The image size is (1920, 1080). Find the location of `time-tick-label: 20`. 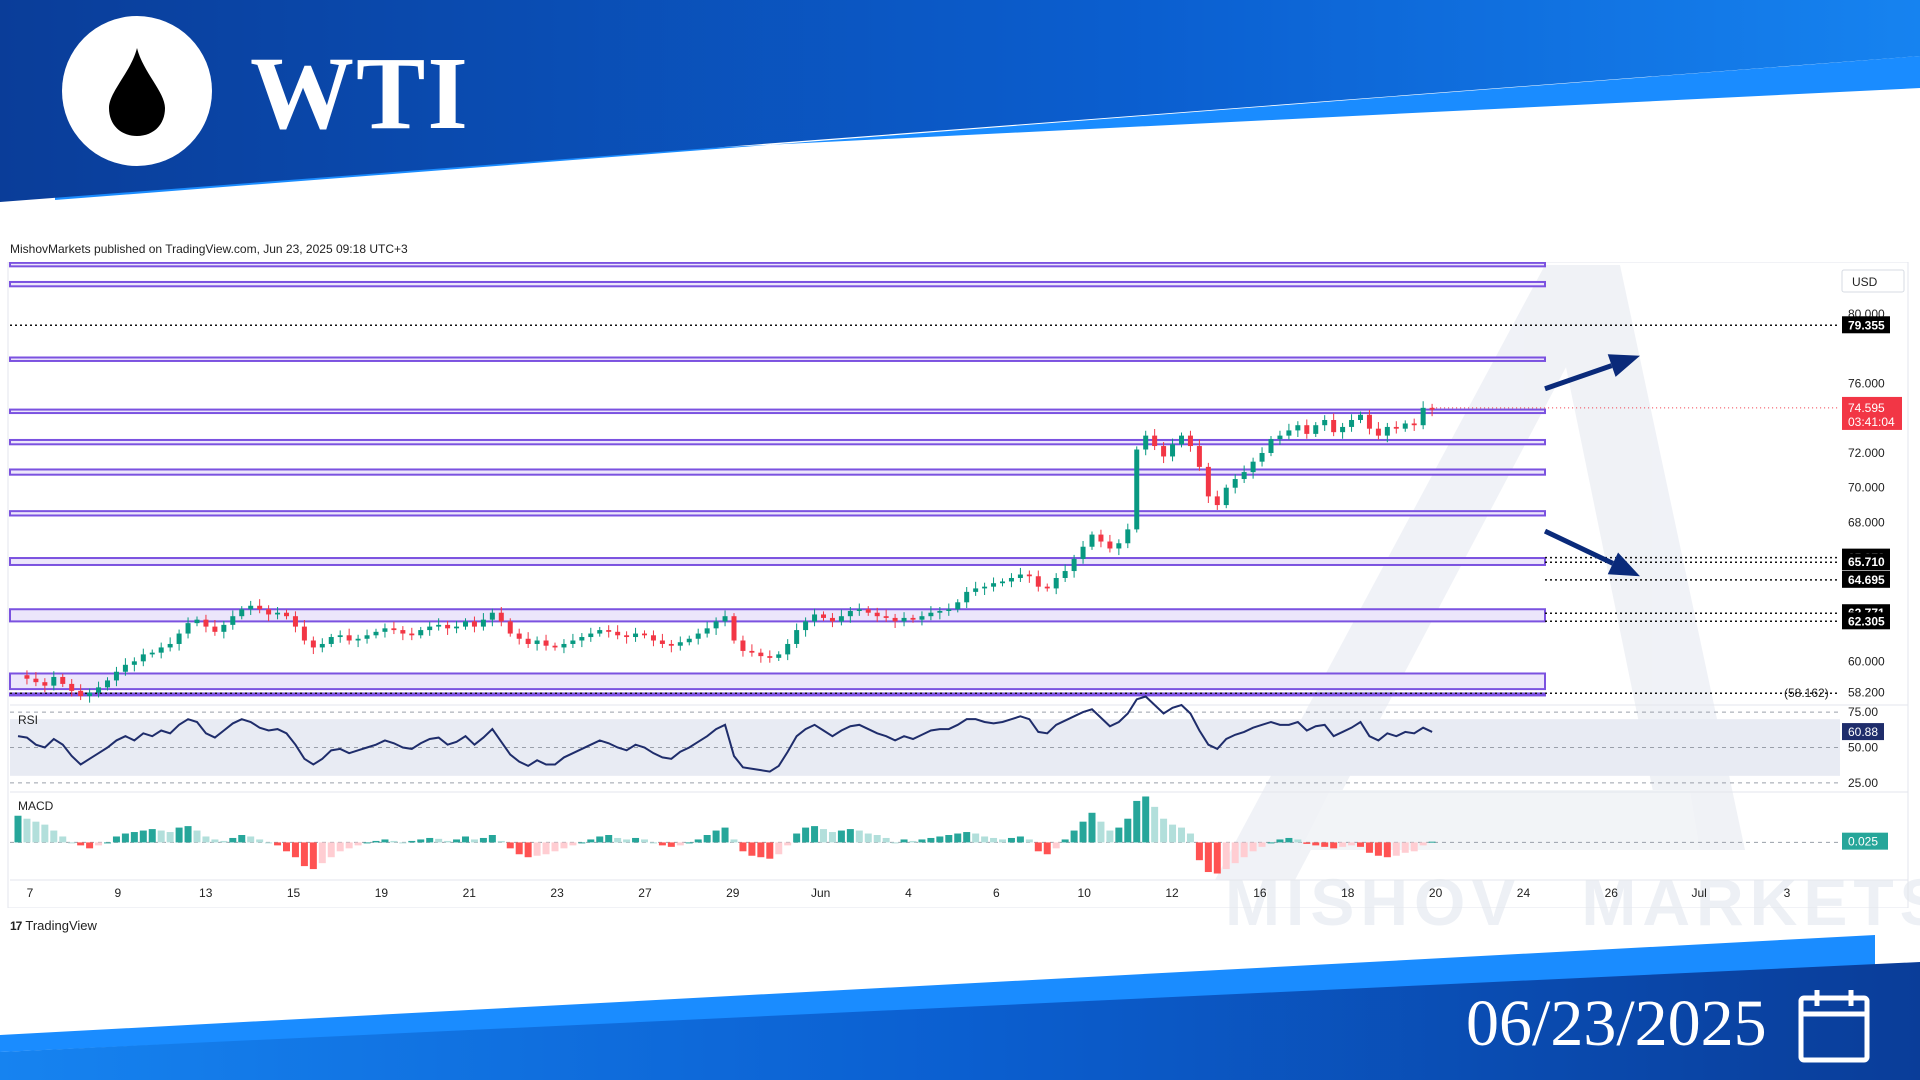

time-tick-label: 20 is located at coordinates (1436, 893).